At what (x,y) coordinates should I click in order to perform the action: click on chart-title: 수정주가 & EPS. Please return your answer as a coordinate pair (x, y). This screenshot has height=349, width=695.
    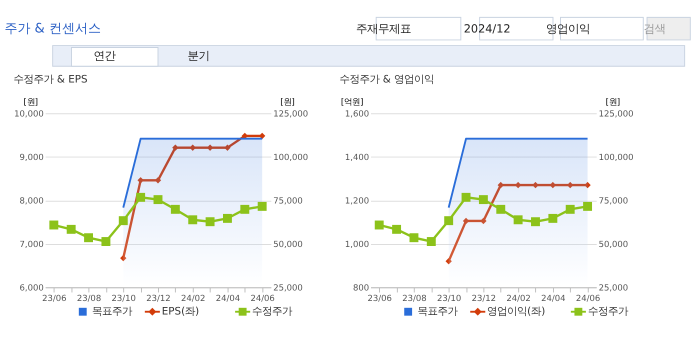
    Looking at the image, I should click on (51, 79).